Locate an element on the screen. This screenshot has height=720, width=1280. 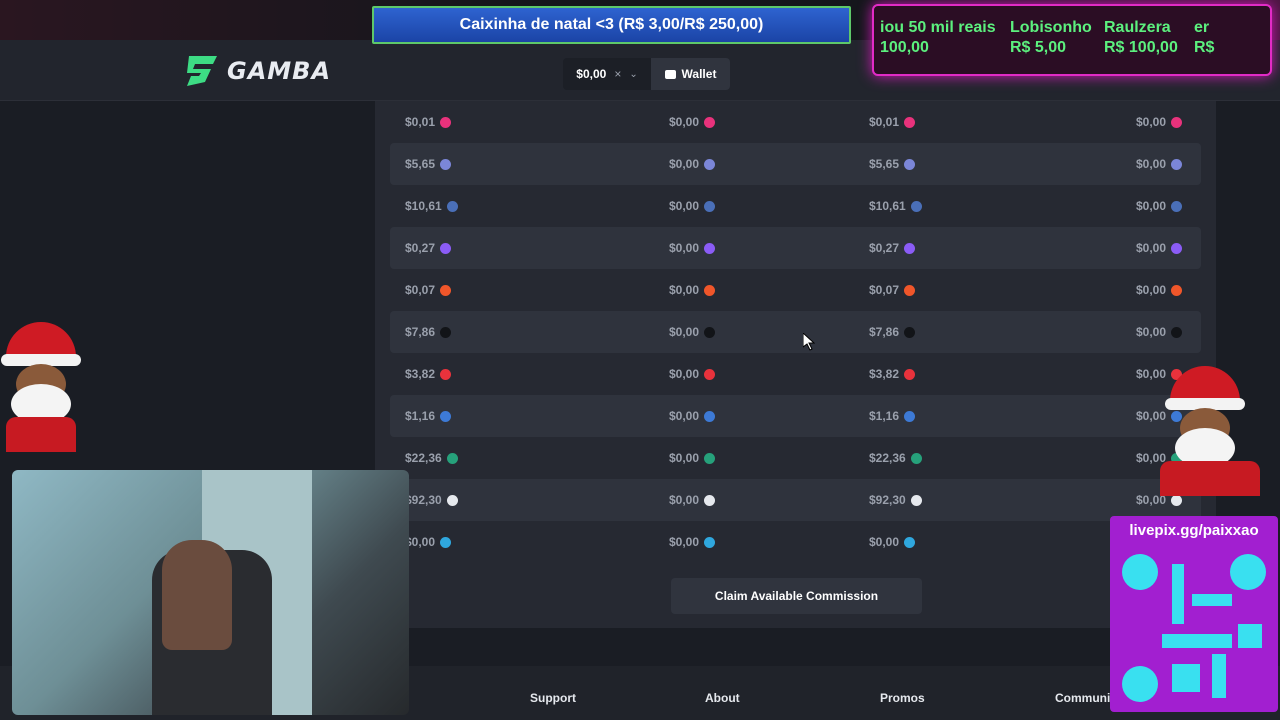
clear-icon: × is located at coordinates (618, 74).